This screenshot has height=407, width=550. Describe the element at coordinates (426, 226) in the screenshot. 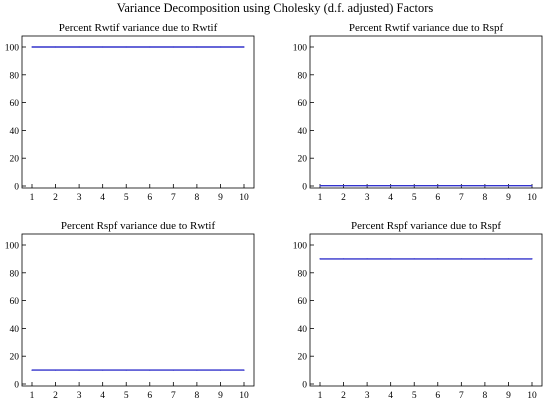

I see `panel-title: Percent Rspf variance due to Rspf` at that location.